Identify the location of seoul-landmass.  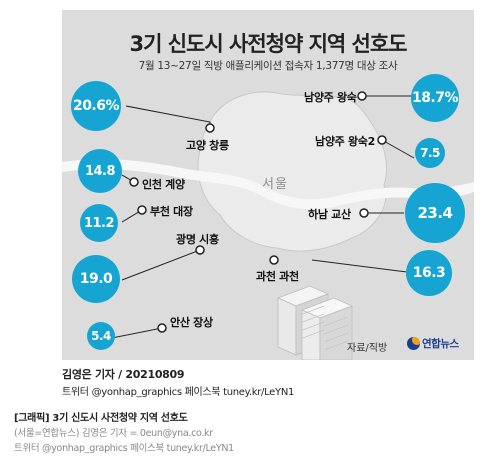
(292, 171).